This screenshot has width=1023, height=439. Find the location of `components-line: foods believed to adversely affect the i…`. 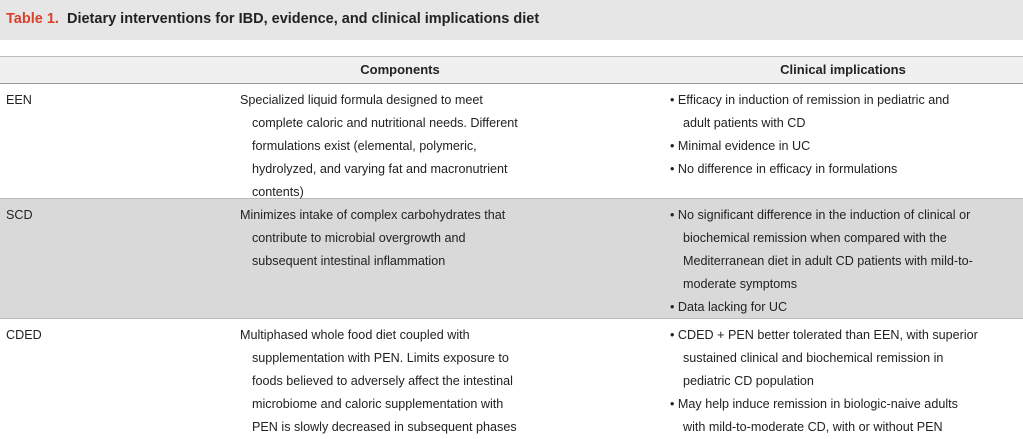

components-line: foods believed to adversely affect the i… is located at coordinates (382, 381).